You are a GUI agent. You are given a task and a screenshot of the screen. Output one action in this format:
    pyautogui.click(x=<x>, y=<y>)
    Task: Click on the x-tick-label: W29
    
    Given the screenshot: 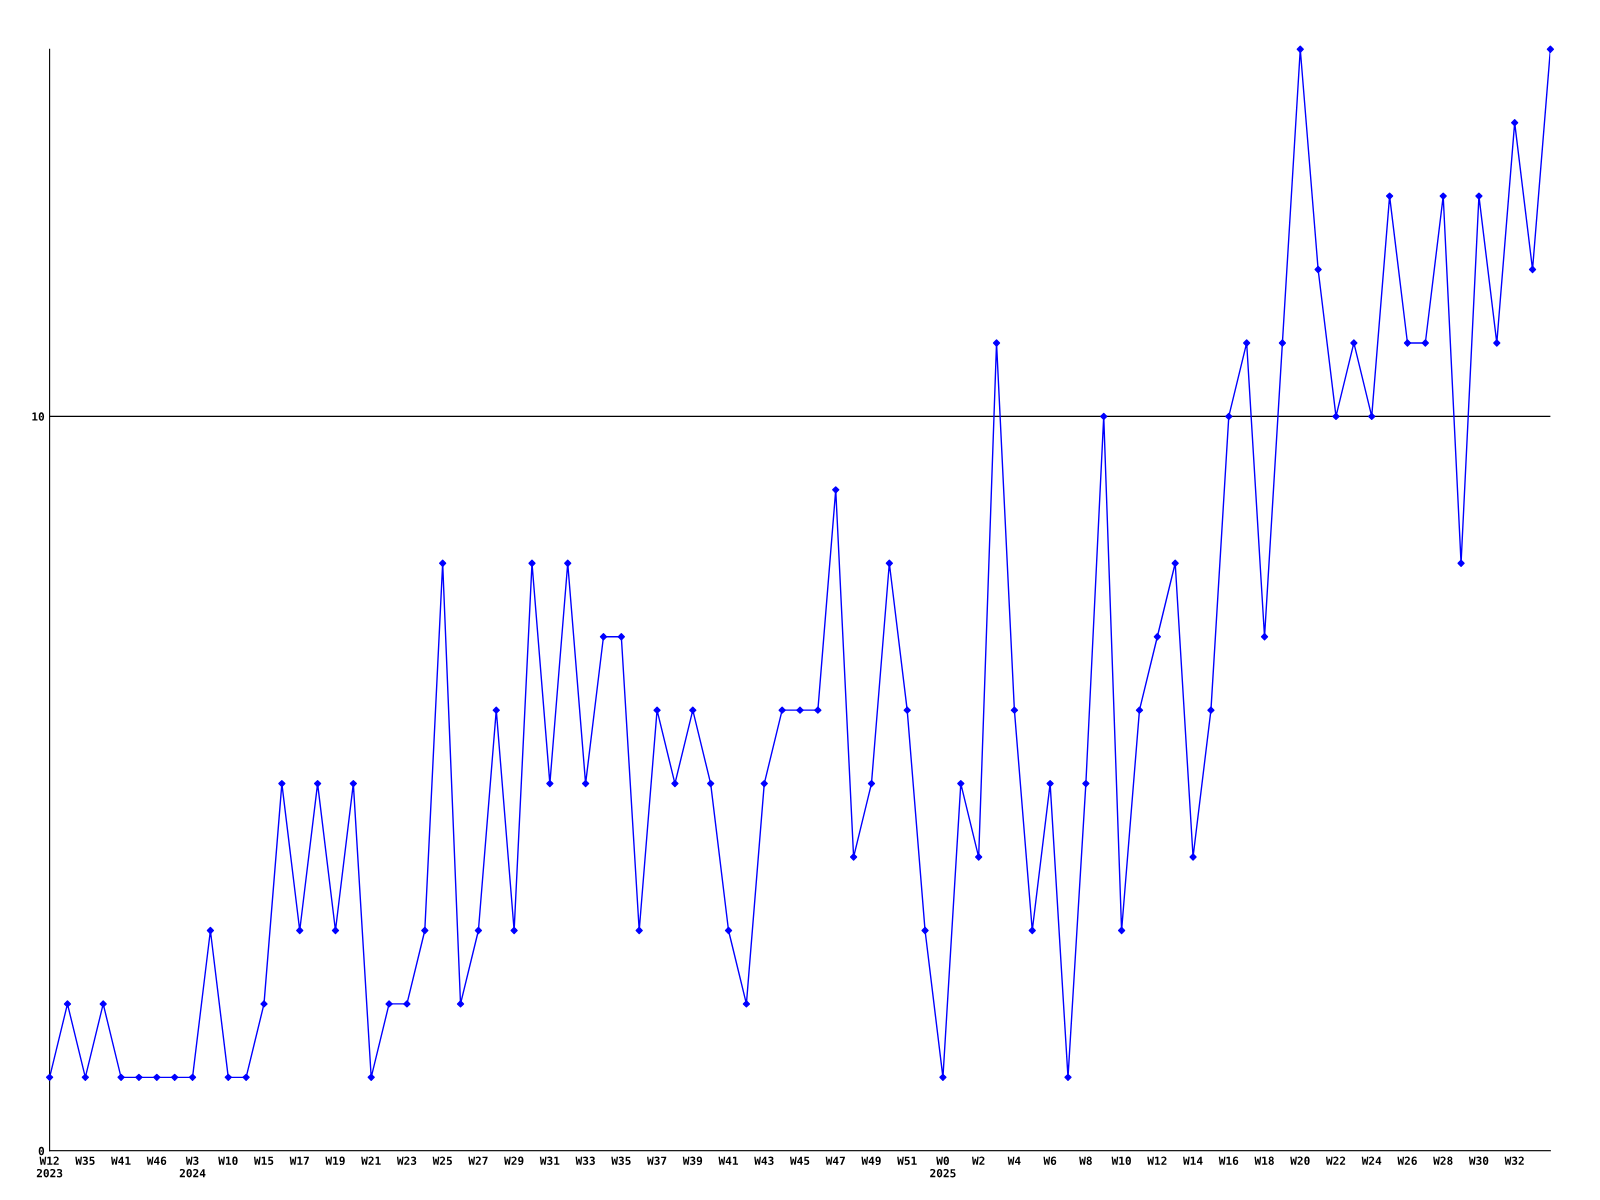 What is the action you would take?
    pyautogui.click(x=514, y=1161)
    